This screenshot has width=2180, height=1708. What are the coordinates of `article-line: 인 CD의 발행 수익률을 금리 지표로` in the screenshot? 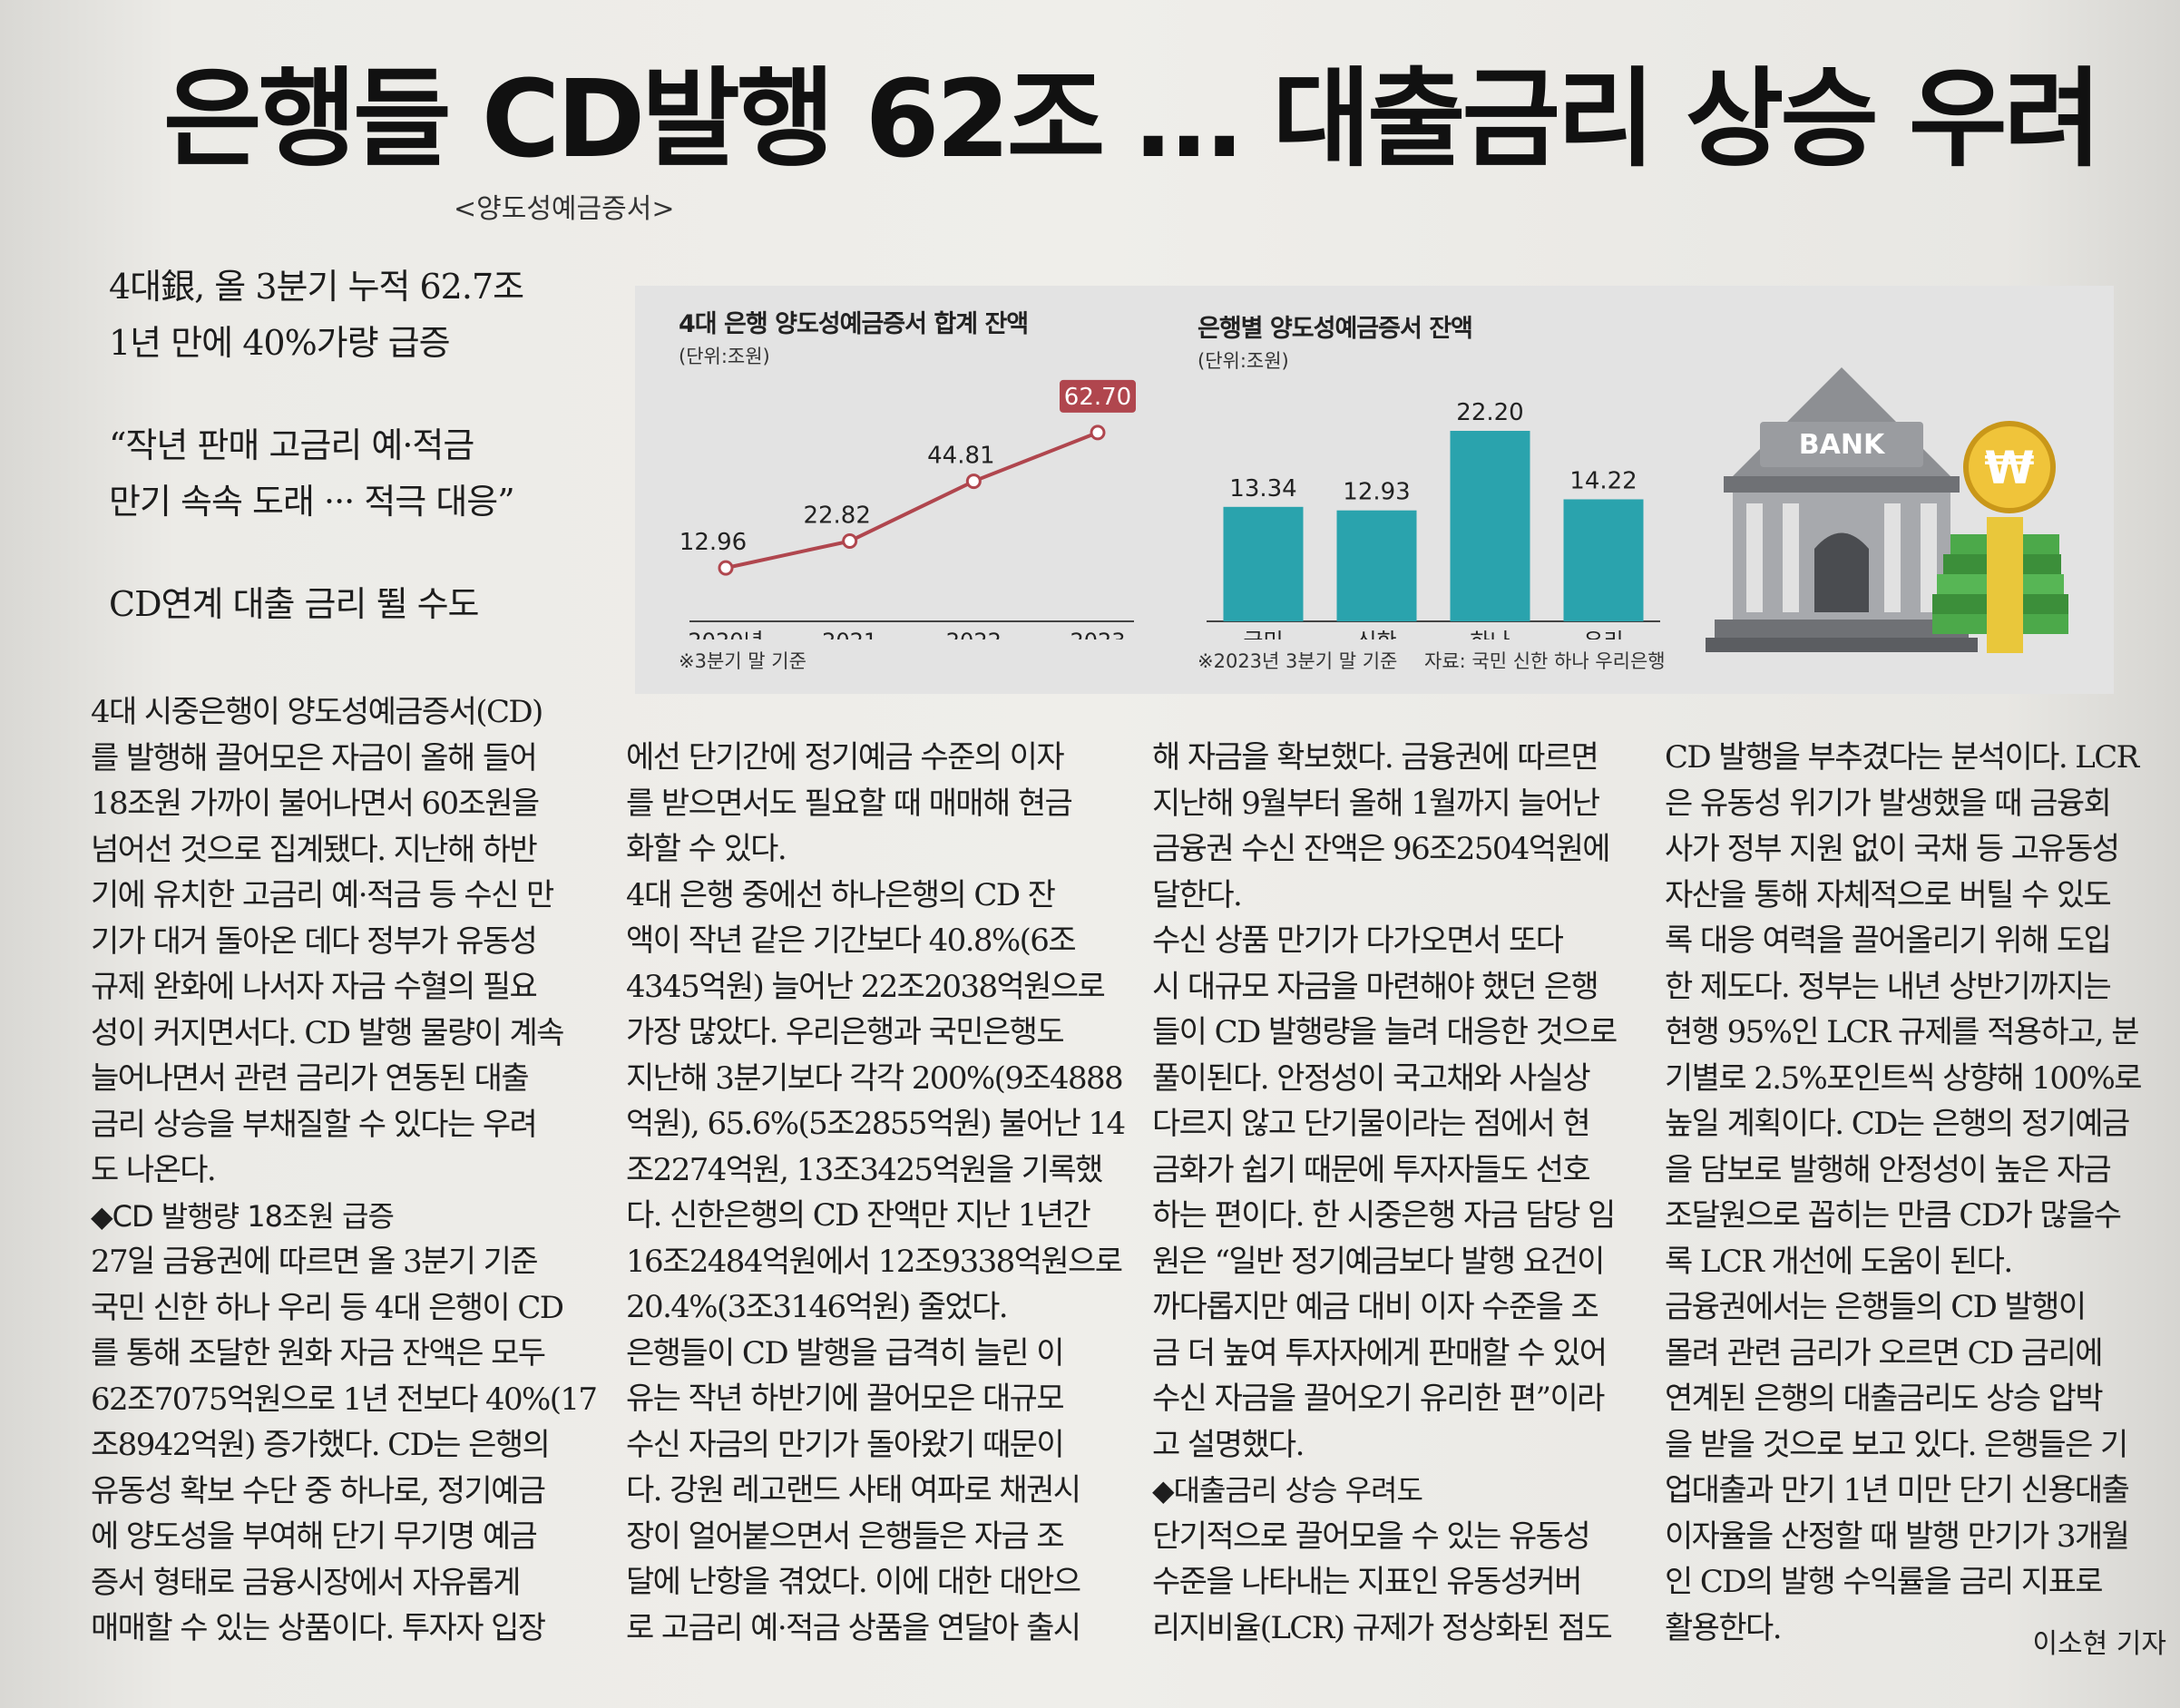 It's located at (1884, 1582).